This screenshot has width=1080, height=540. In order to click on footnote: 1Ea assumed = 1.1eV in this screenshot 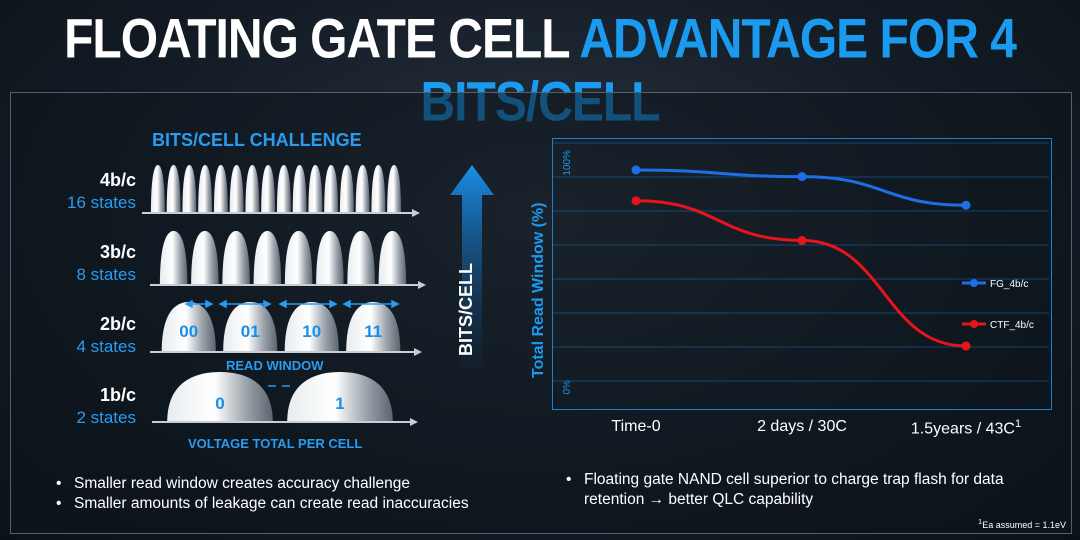, I will do `click(1022, 523)`.